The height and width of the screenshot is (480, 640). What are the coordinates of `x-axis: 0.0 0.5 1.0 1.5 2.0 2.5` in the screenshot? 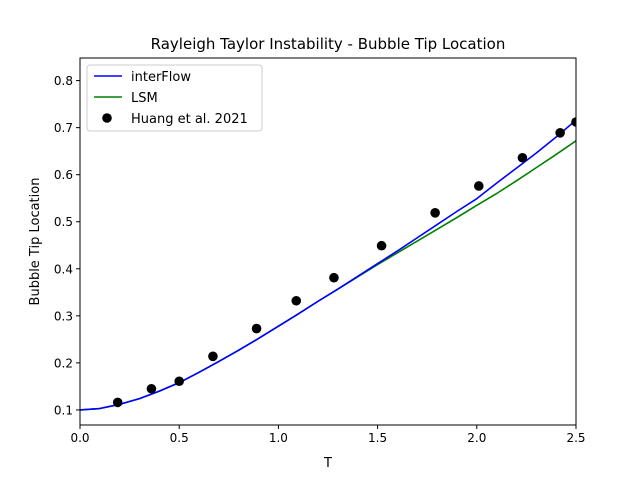 It's located at (328, 435).